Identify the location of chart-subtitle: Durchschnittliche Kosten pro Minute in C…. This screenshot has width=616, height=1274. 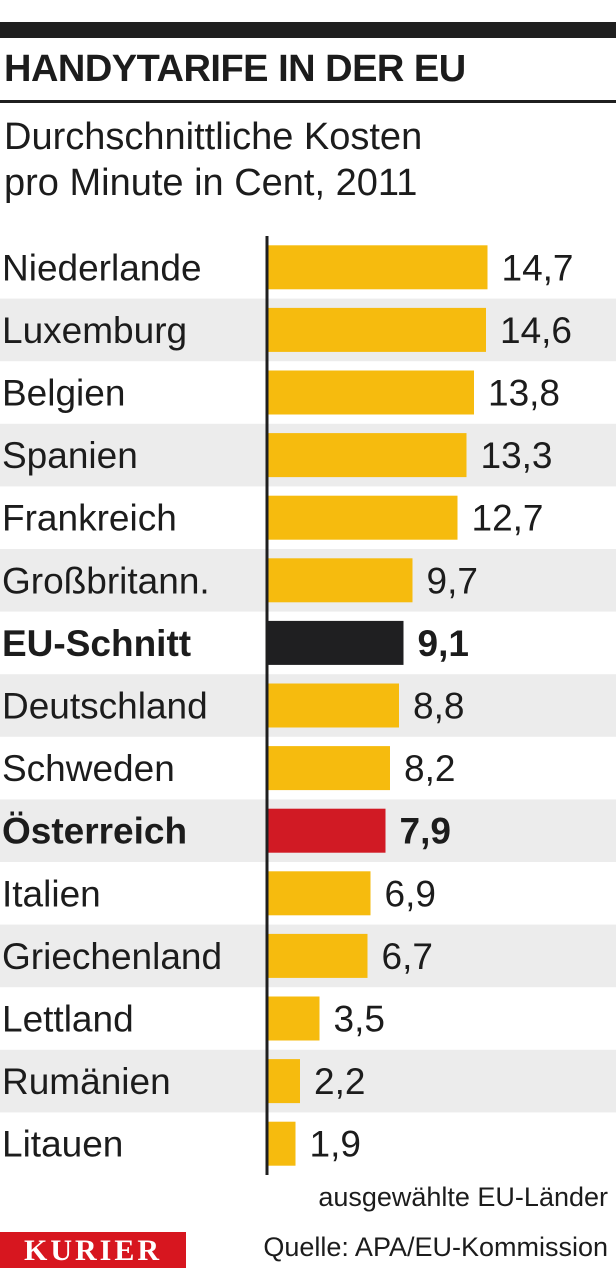
(213, 160).